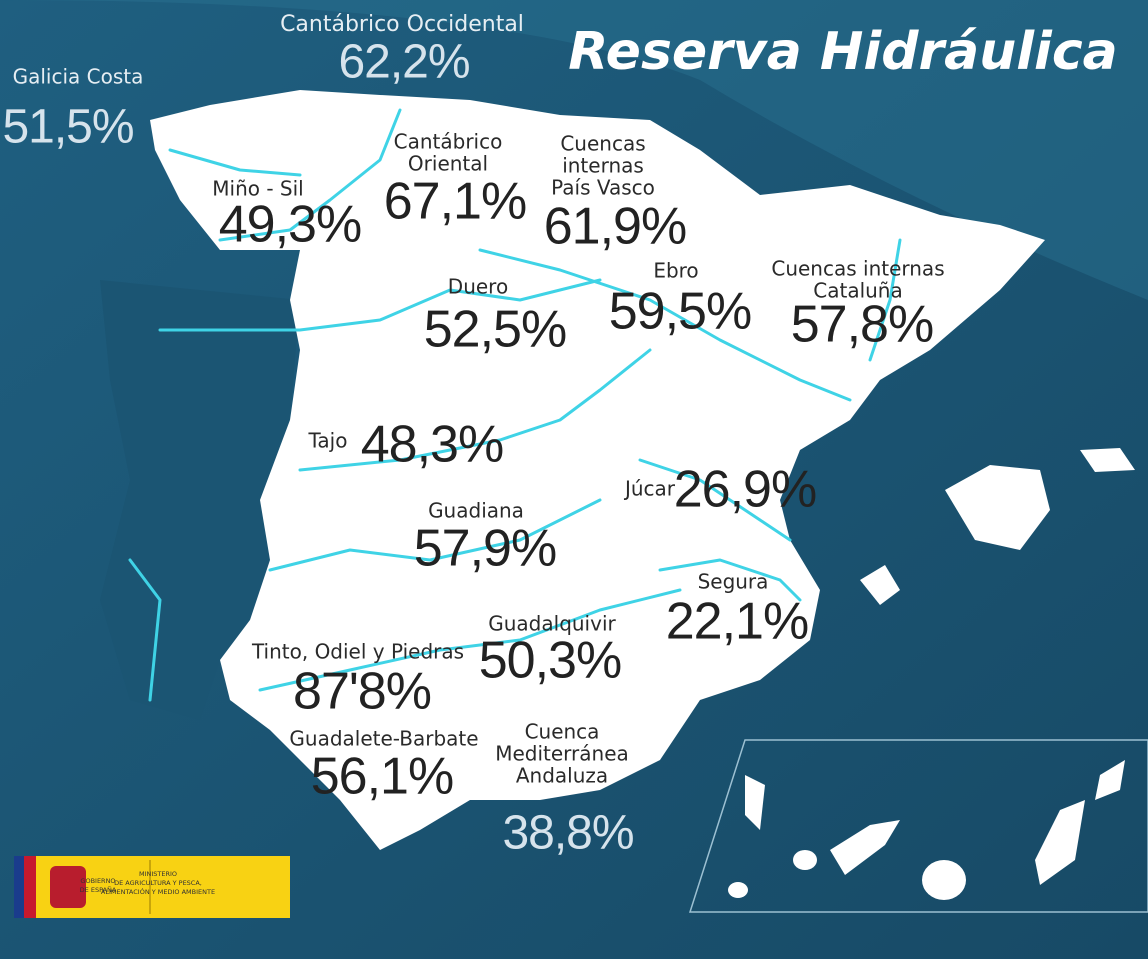  Describe the element at coordinates (552, 624) in the screenshot. I see `region-name: Guadalquivir` at that location.